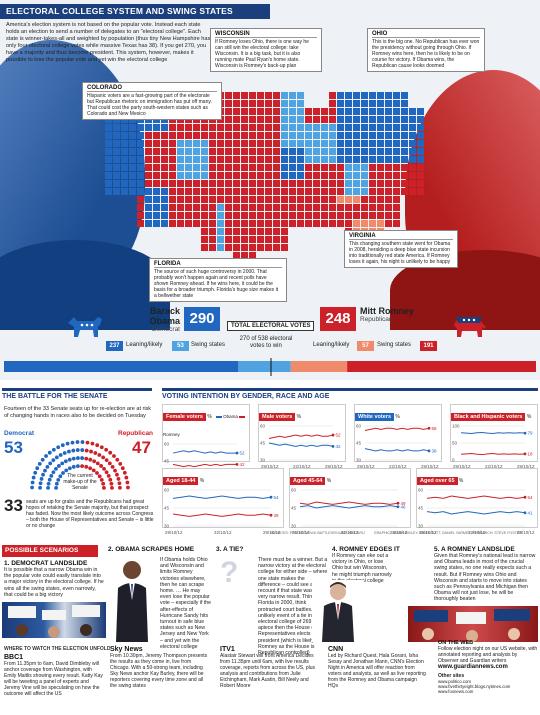 The width and height of the screenshot is (540, 715). Describe the element at coordinates (365, 346) in the screenshot. I see `romney-swing-value: 57` at that location.